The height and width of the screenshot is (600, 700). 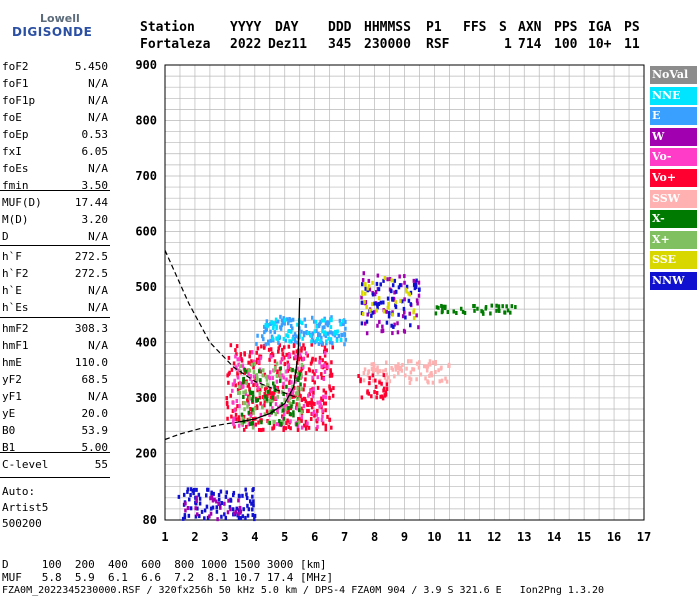 I want to click on footer-muf-label: MUF, so click(x=12, y=577).